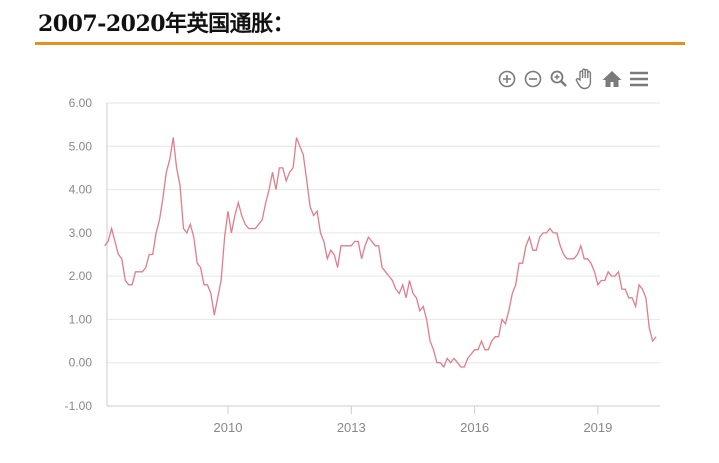  What do you see at coordinates (474, 427) in the screenshot?
I see `x-tick-label: 2016` at bounding box center [474, 427].